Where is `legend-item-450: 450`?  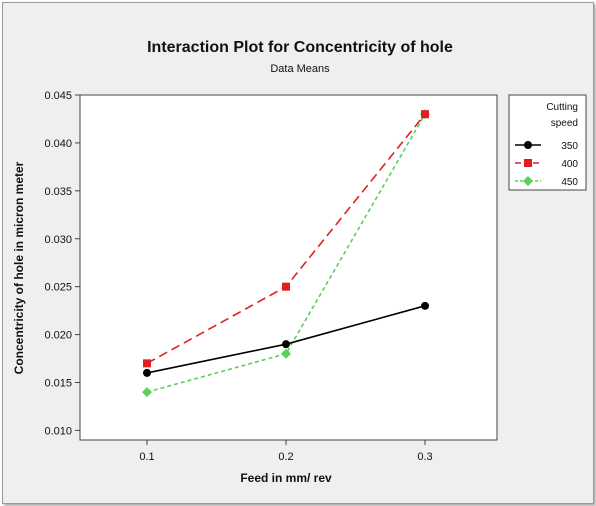 legend-item-450: 450 is located at coordinates (546, 182).